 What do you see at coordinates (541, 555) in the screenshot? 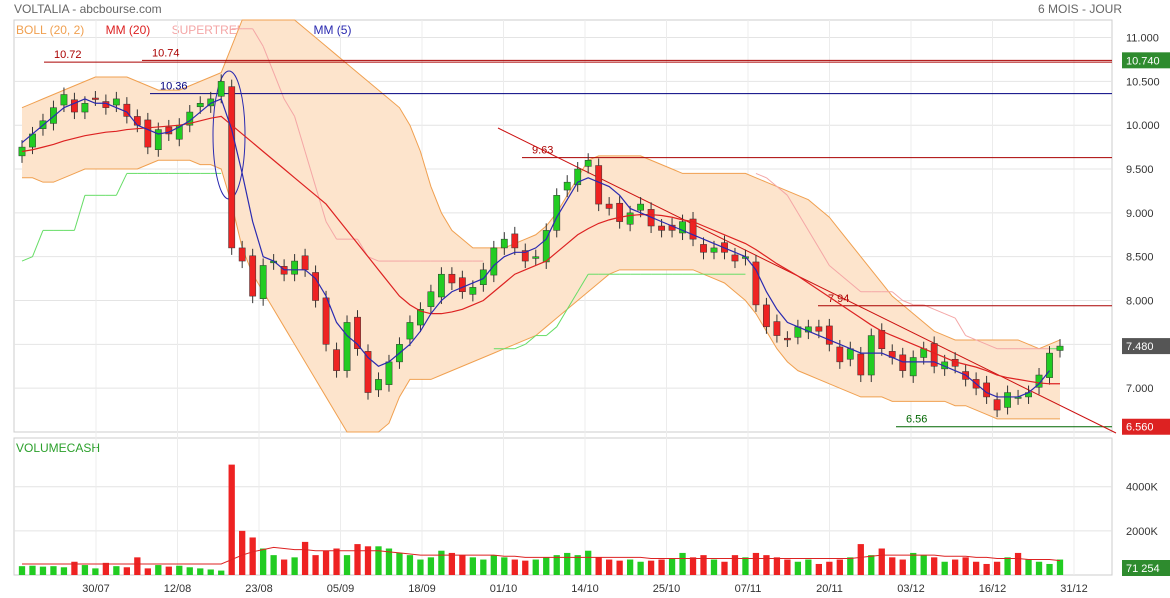
I see `volume-average-line` at bounding box center [541, 555].